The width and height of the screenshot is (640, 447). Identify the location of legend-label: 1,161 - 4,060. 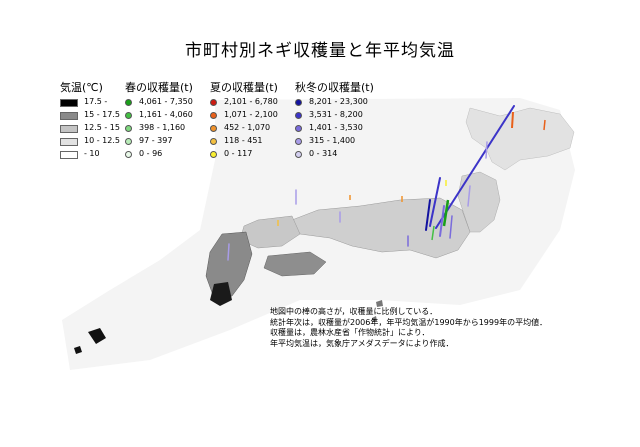
(166, 115).